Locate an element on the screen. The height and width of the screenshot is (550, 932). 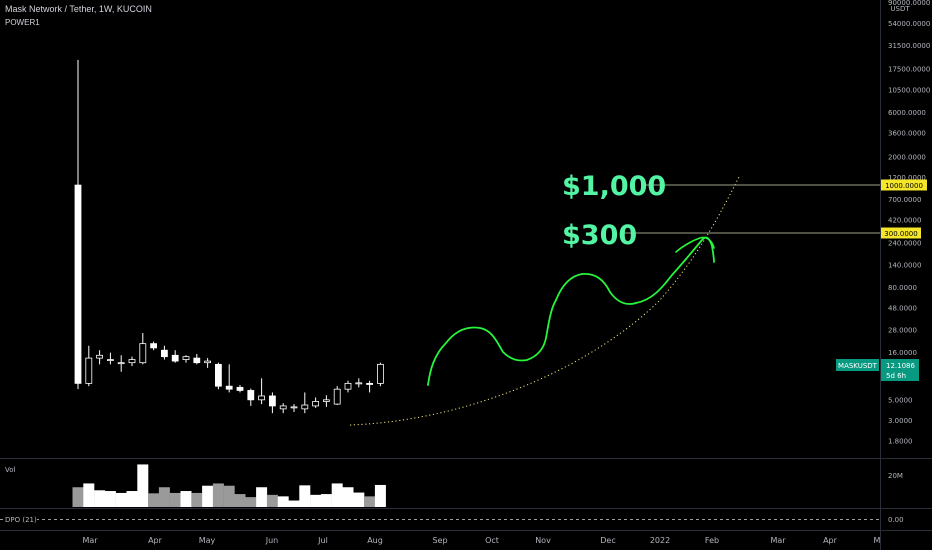
price-axis-tick: 2000.0000 is located at coordinates (907, 158).